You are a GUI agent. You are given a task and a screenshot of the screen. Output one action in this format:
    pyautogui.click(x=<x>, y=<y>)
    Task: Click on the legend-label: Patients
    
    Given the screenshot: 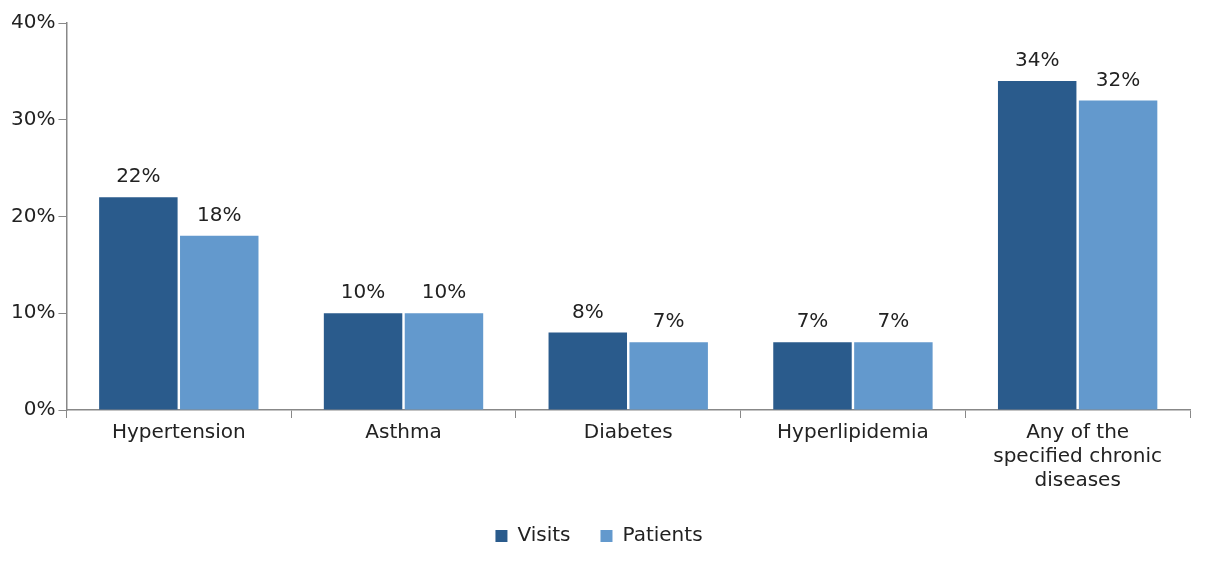 What is the action you would take?
    pyautogui.click(x=662, y=534)
    